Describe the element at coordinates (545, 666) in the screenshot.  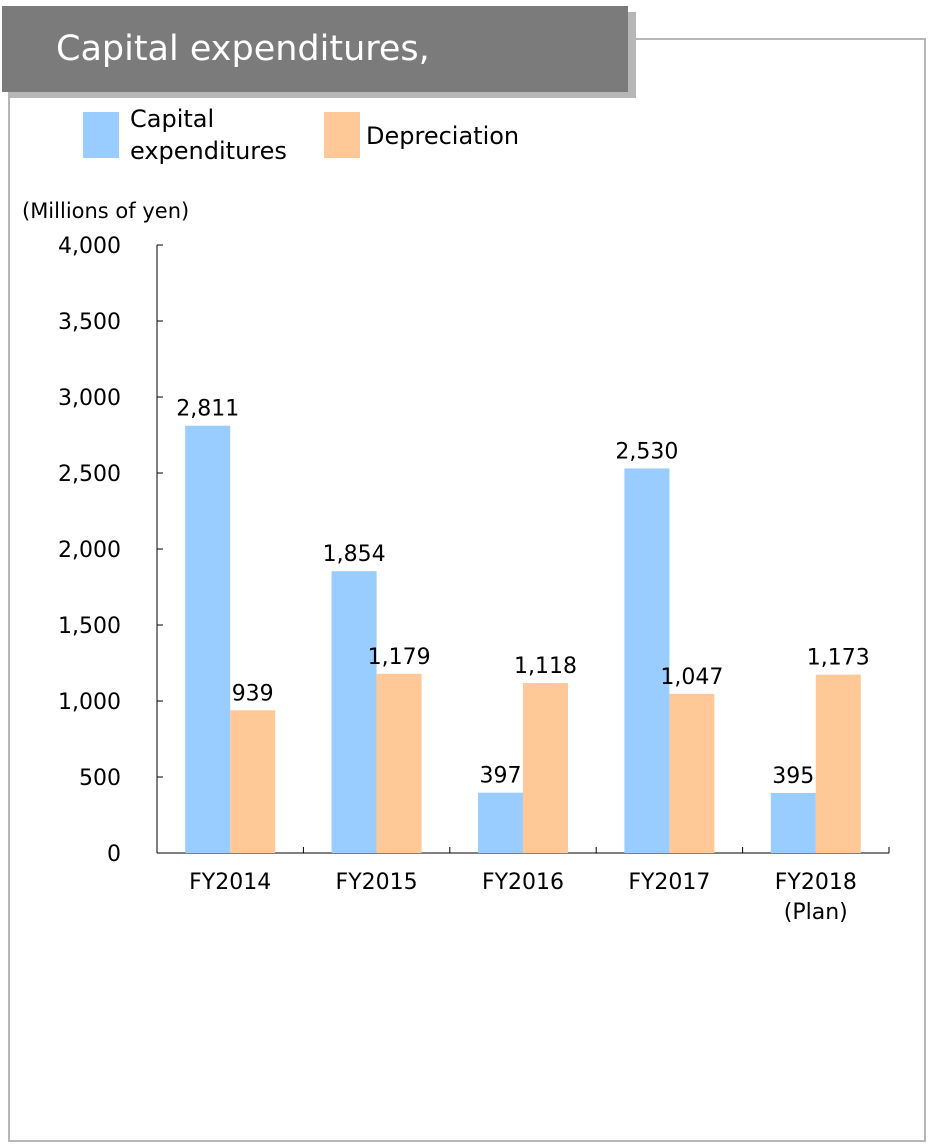
I see `data-label: 1,118` at that location.